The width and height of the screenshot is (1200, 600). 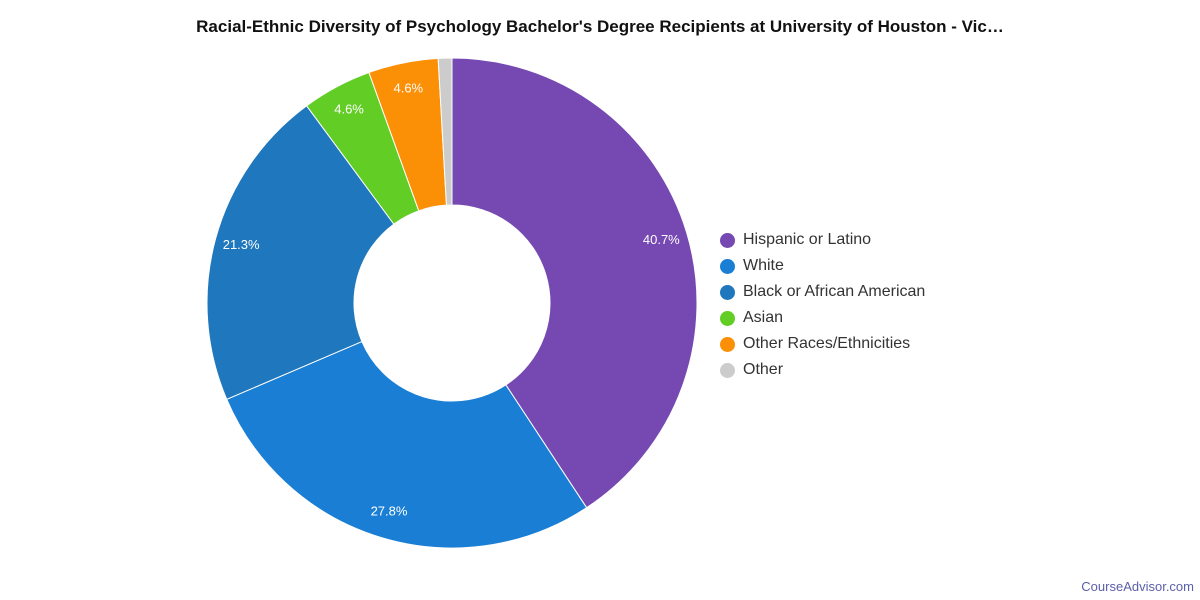 I want to click on legend-label: Hispanic or Latino, so click(x=807, y=239).